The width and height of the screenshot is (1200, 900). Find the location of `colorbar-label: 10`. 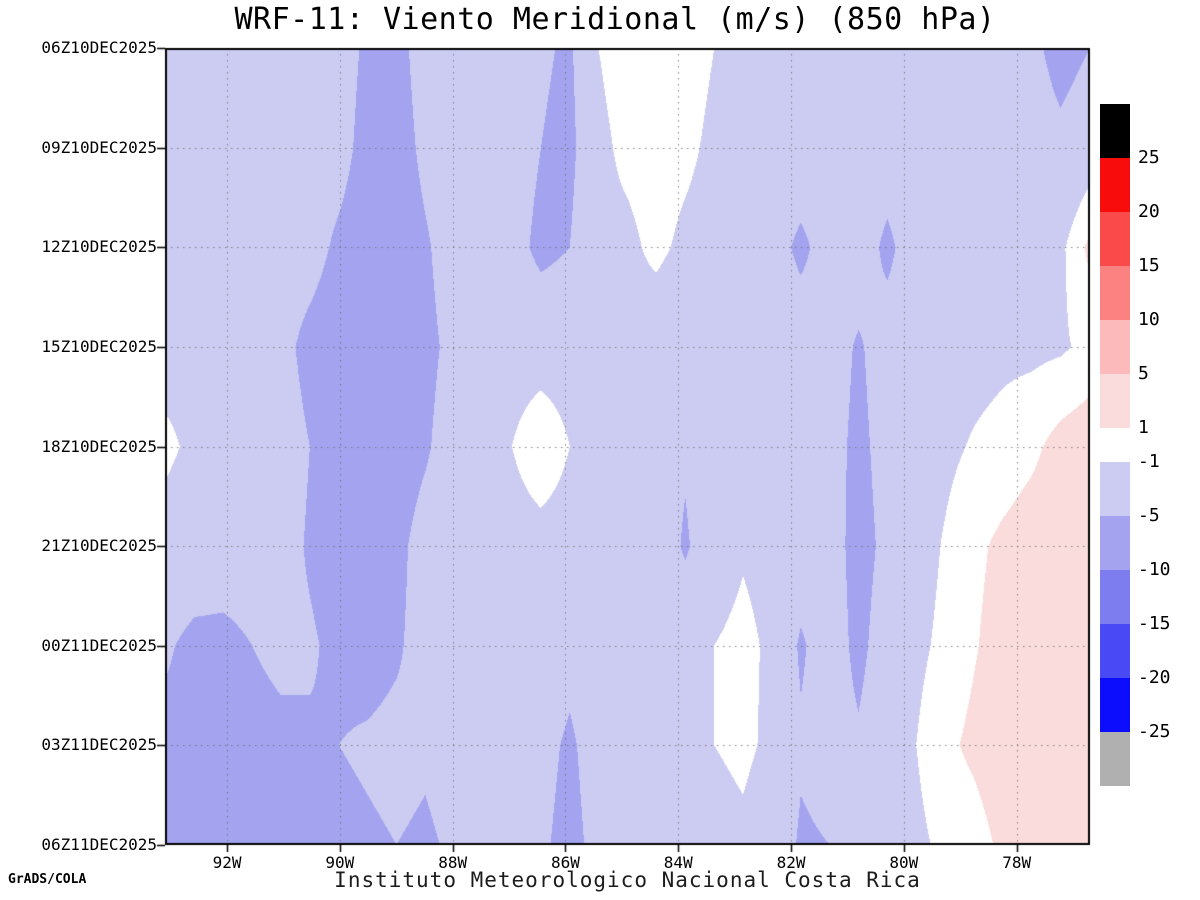

colorbar-label: 10 is located at coordinates (1149, 319).